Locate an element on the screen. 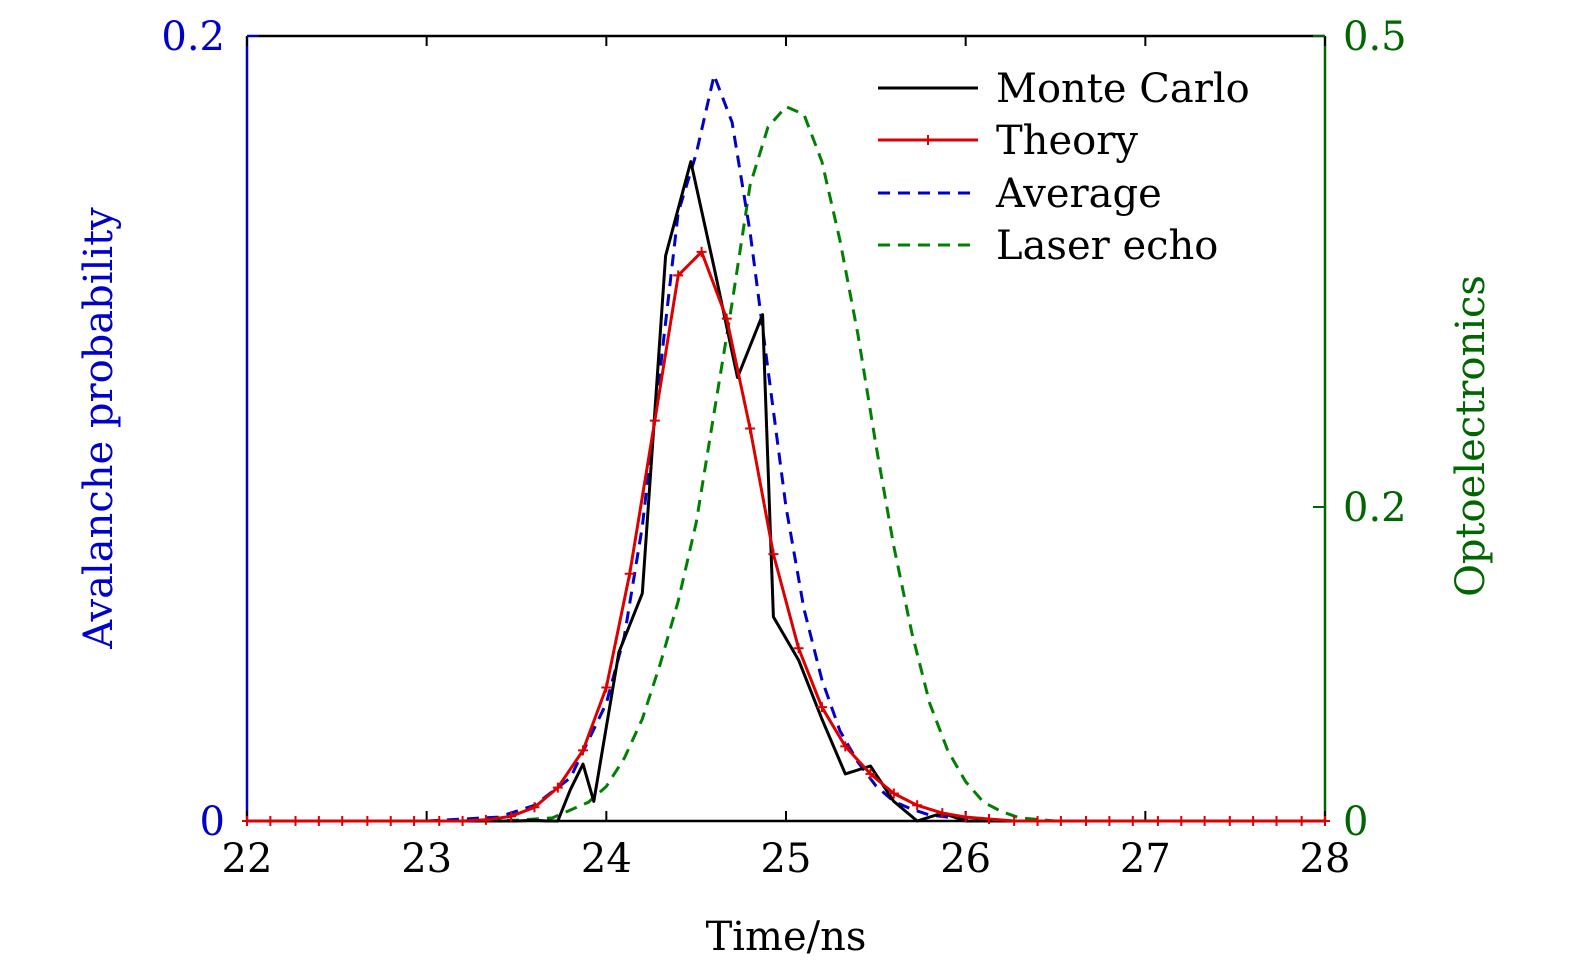  x-tick-label: 26 is located at coordinates (965, 859).